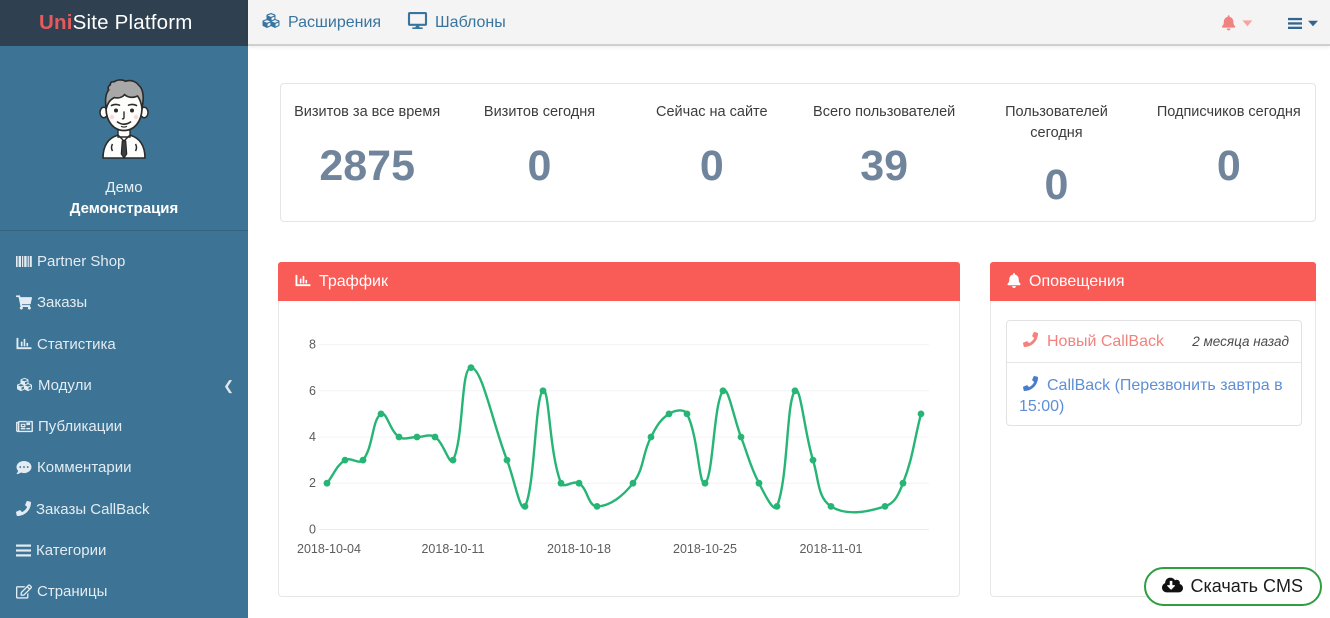  Describe the element at coordinates (579, 549) in the screenshot. I see `svg-text: 2018-10-18` at that location.